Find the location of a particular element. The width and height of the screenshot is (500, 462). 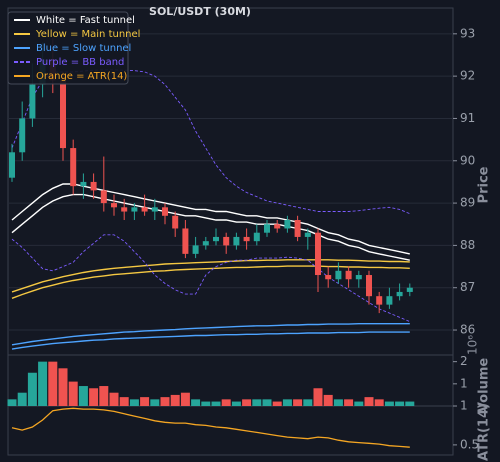

chart-title: SOL/USDT (30M) is located at coordinates (200, 11).